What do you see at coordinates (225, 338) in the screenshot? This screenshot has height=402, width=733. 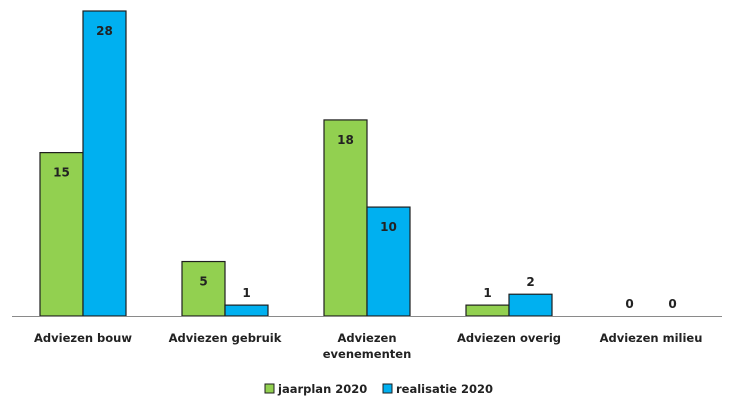 I see `category-label-adviezen-gebruik: Adviezen gebruik` at bounding box center [225, 338].